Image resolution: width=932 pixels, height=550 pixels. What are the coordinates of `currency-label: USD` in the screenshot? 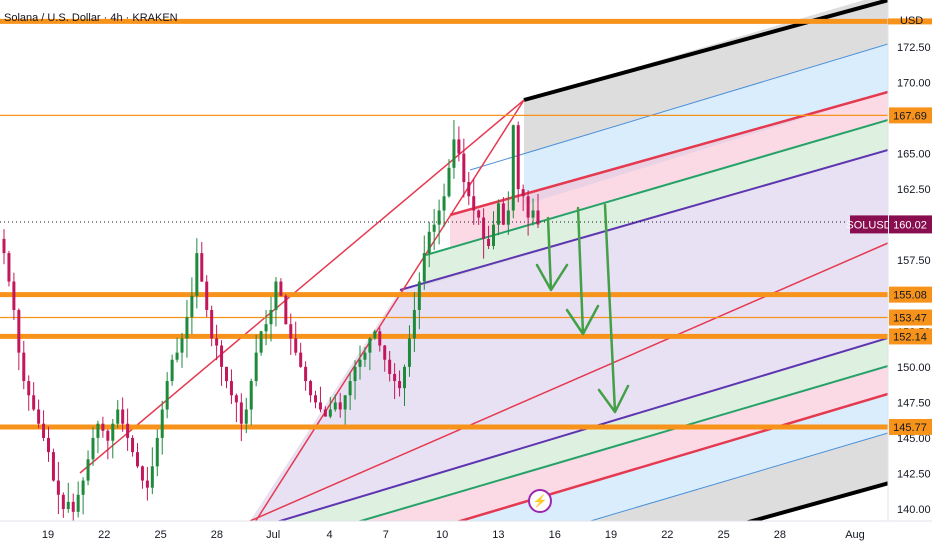 It's located at (911, 21).